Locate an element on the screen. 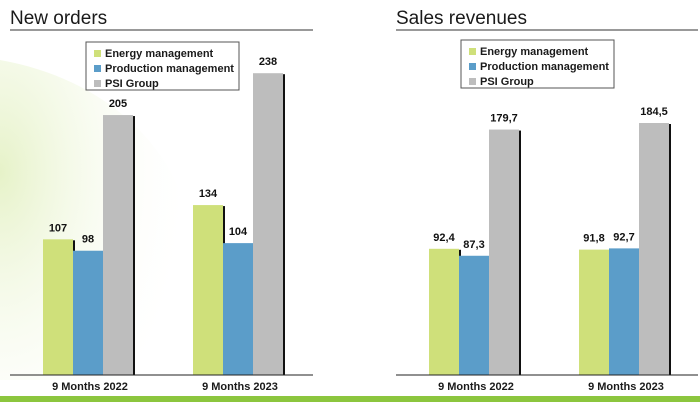  value-label: 238 is located at coordinates (268, 62).